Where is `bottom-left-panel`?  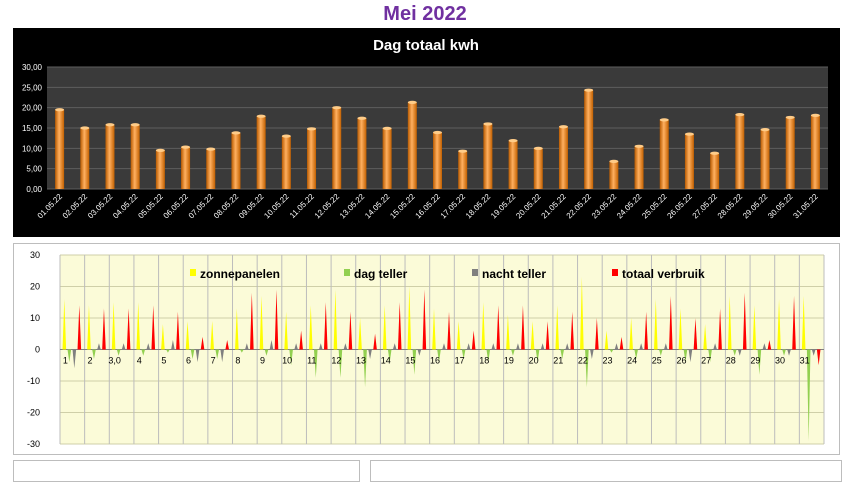
bottom-left-panel is located at coordinates (186, 471).